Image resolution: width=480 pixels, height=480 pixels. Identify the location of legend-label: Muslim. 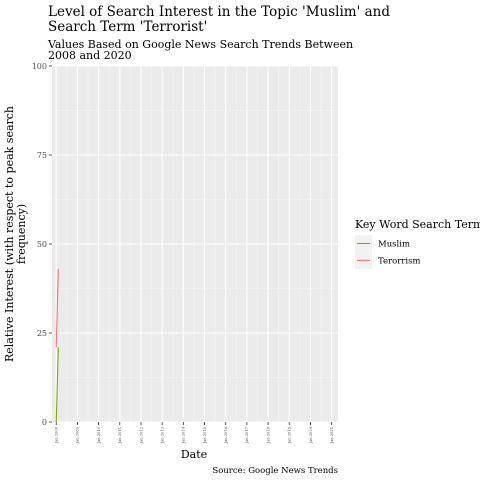
(394, 245).